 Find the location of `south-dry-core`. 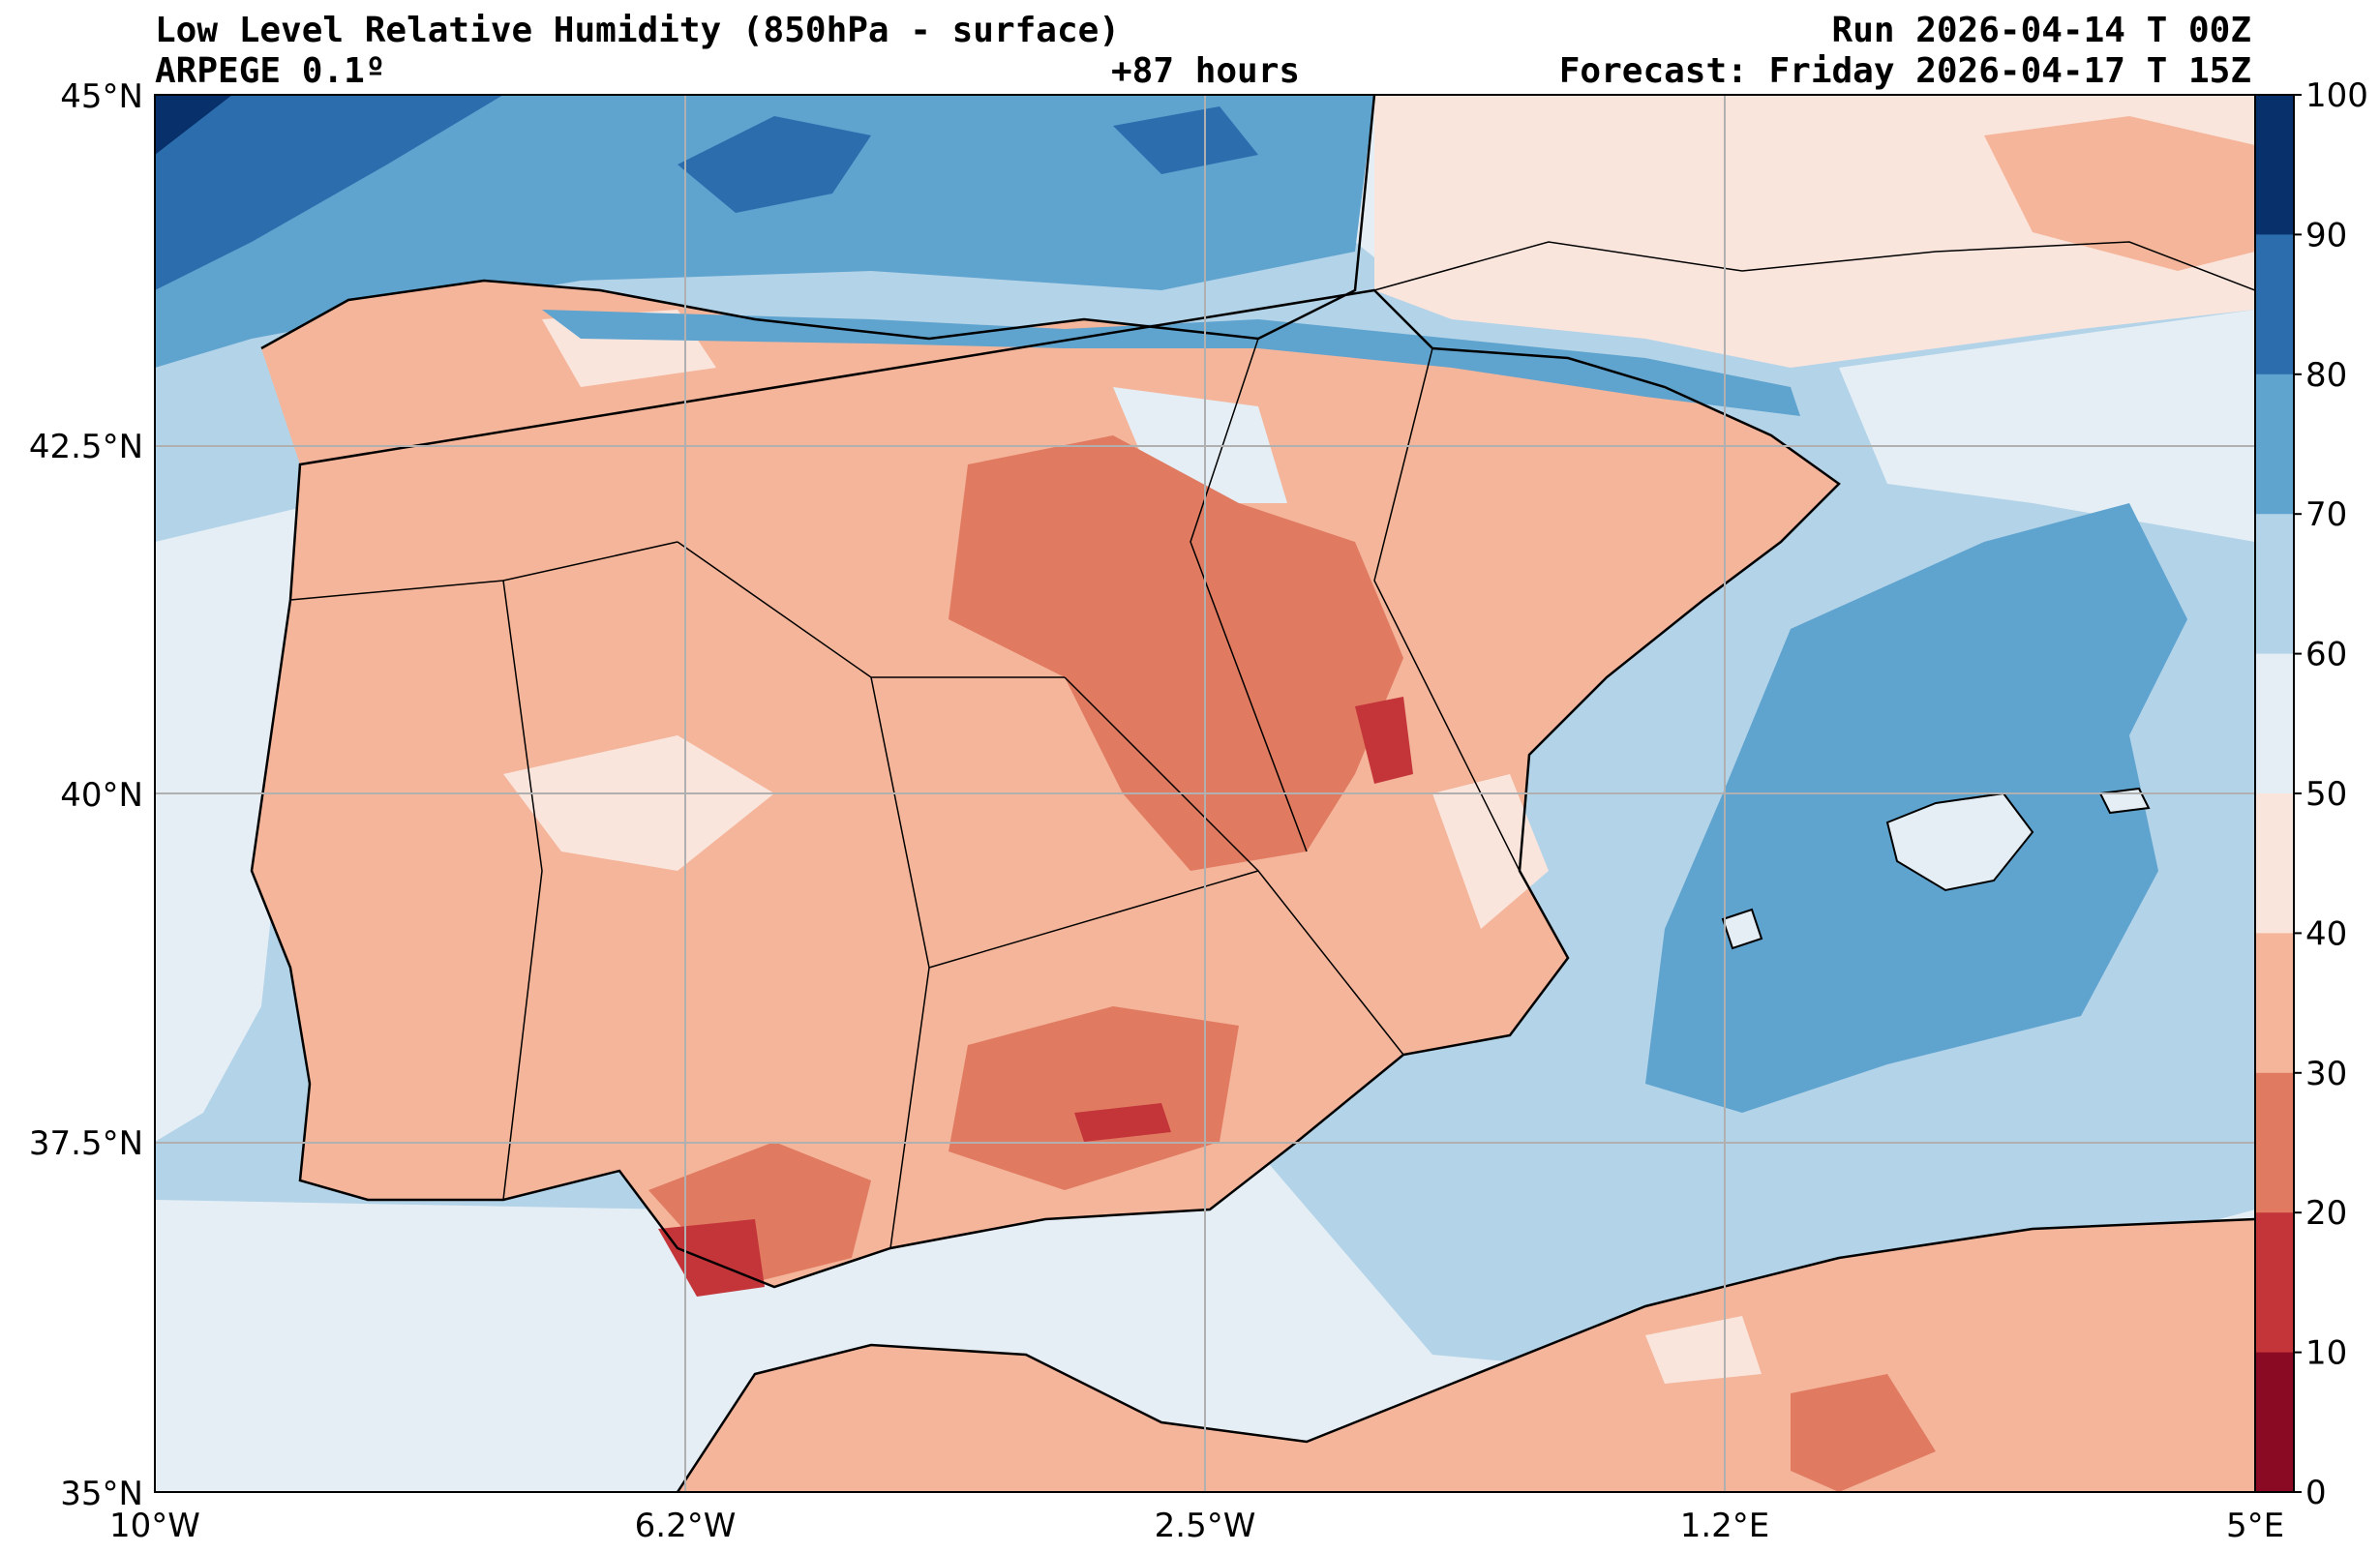

south-dry-core is located at coordinates (1094, 1098).